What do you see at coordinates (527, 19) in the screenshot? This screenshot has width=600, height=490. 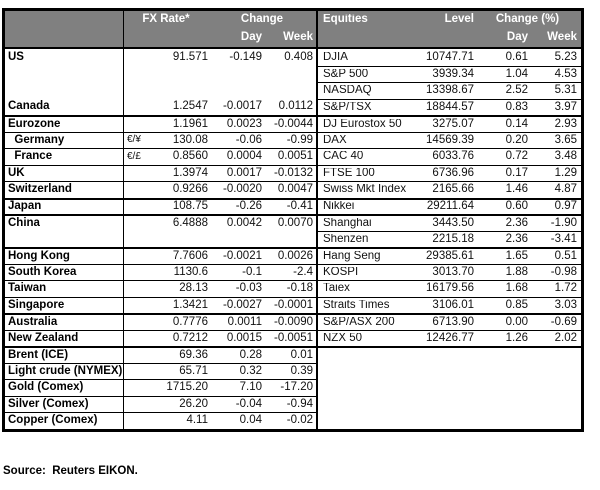 I see `change-pct-column-header: Change (%)` at bounding box center [527, 19].